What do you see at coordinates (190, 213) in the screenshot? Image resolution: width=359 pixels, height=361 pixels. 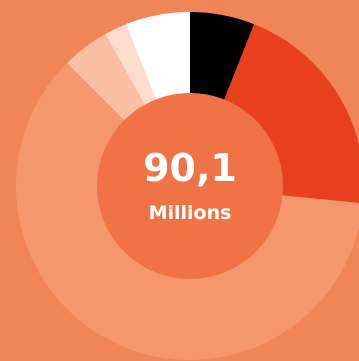 I see `center-unit: Millions` at bounding box center [190, 213].